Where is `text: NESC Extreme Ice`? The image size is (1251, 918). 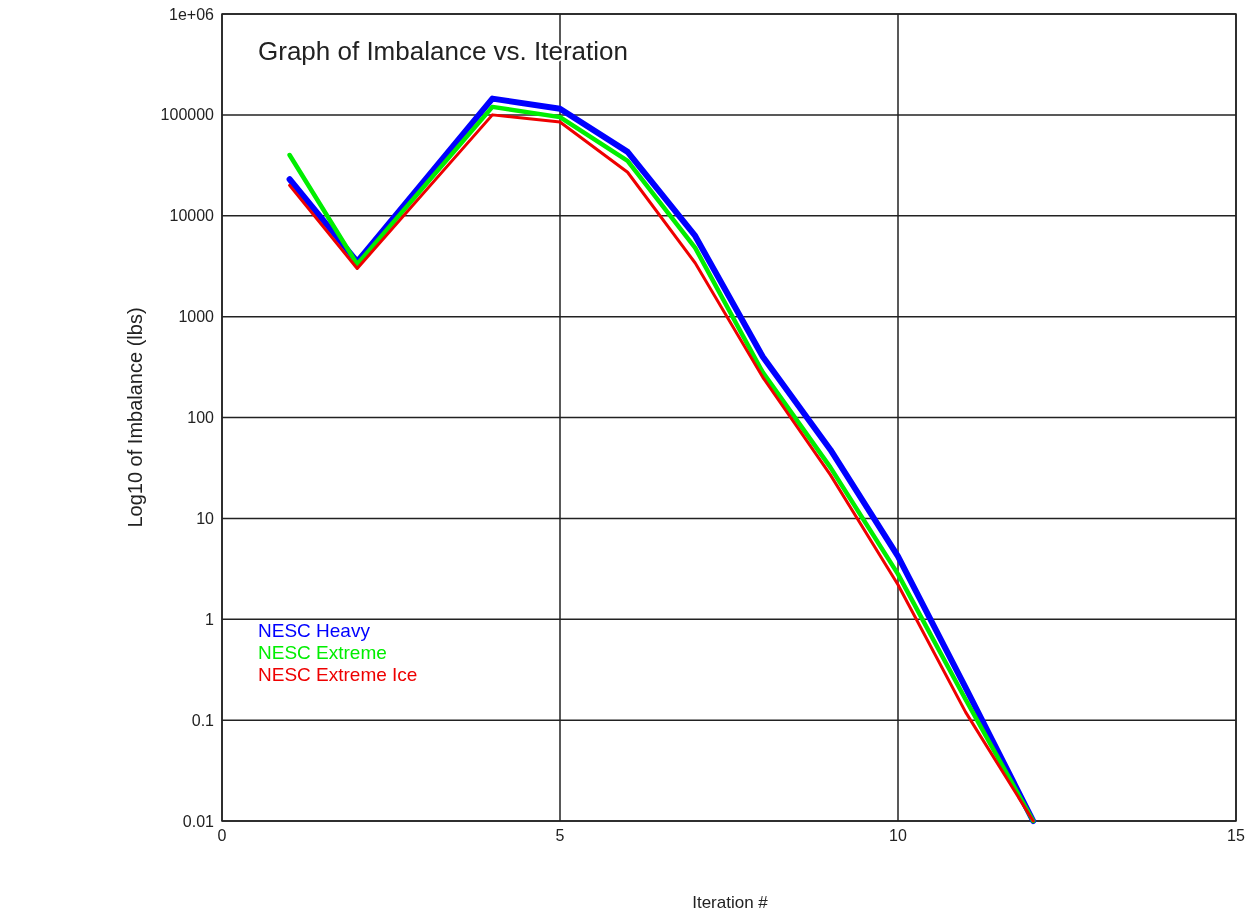
text: NESC Extreme Ice is located at coordinates (338, 674).